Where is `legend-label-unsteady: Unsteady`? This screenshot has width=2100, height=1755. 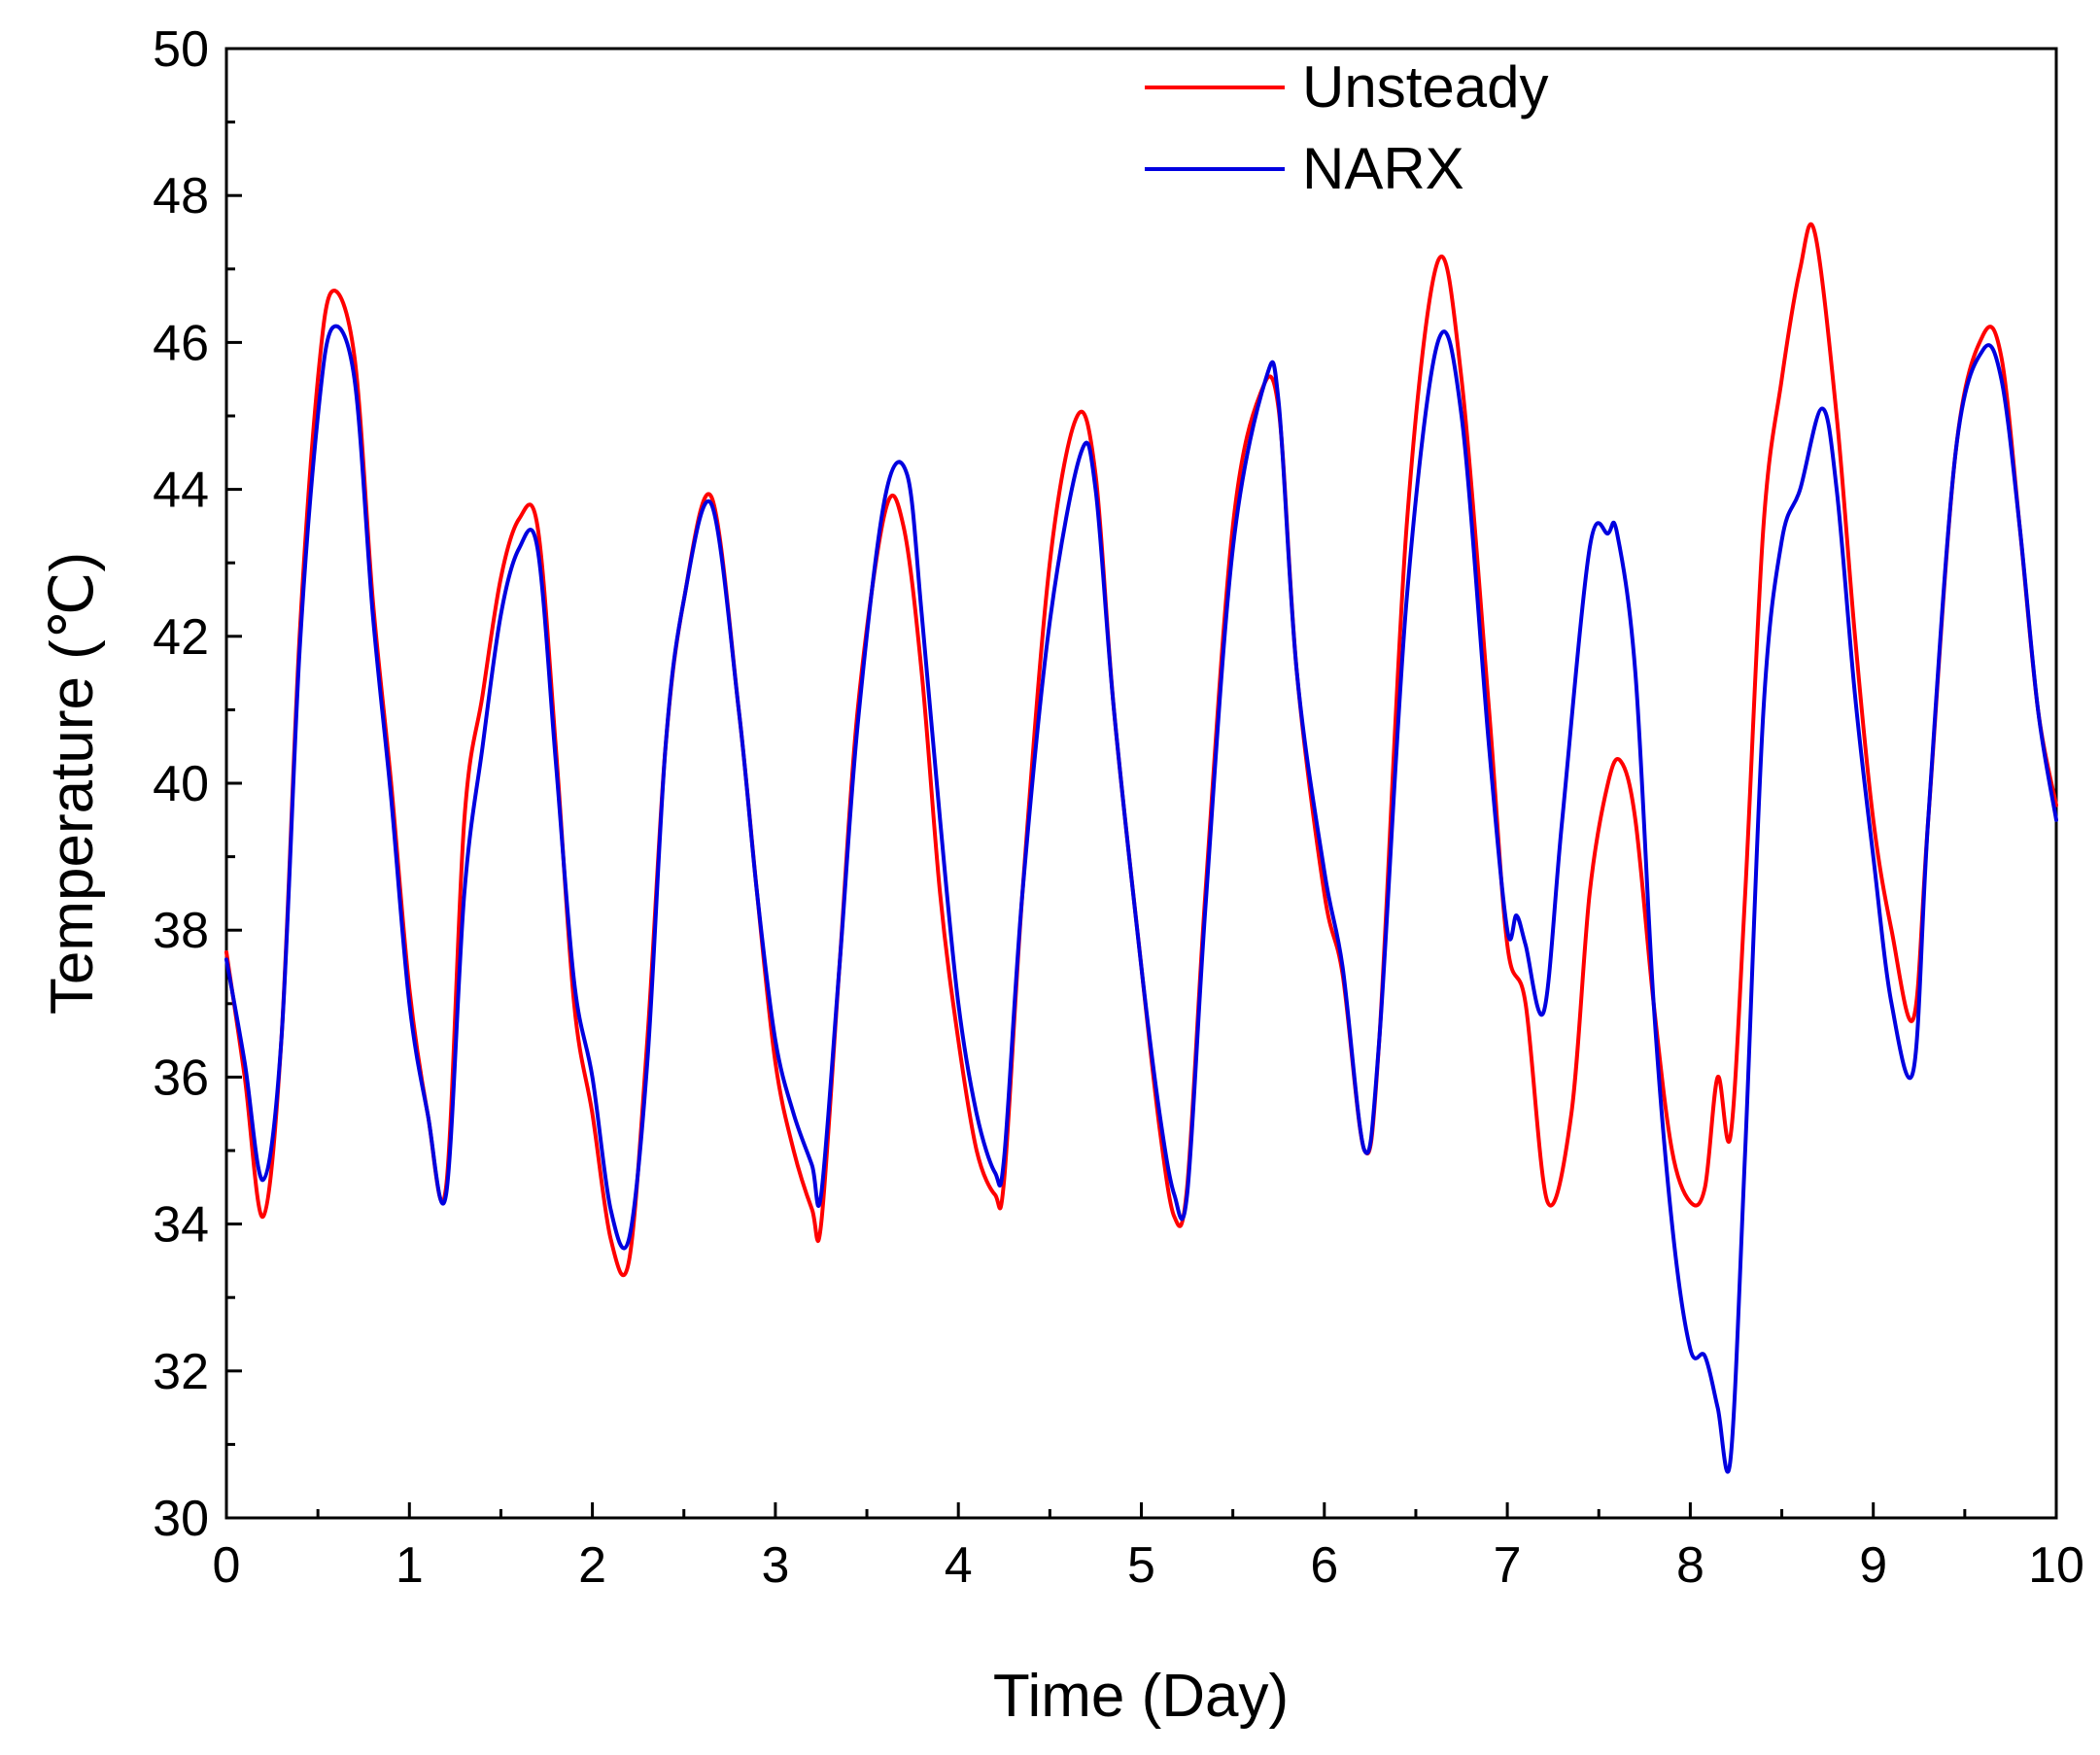 legend-label-unsteady: Unsteady is located at coordinates (1425, 87).